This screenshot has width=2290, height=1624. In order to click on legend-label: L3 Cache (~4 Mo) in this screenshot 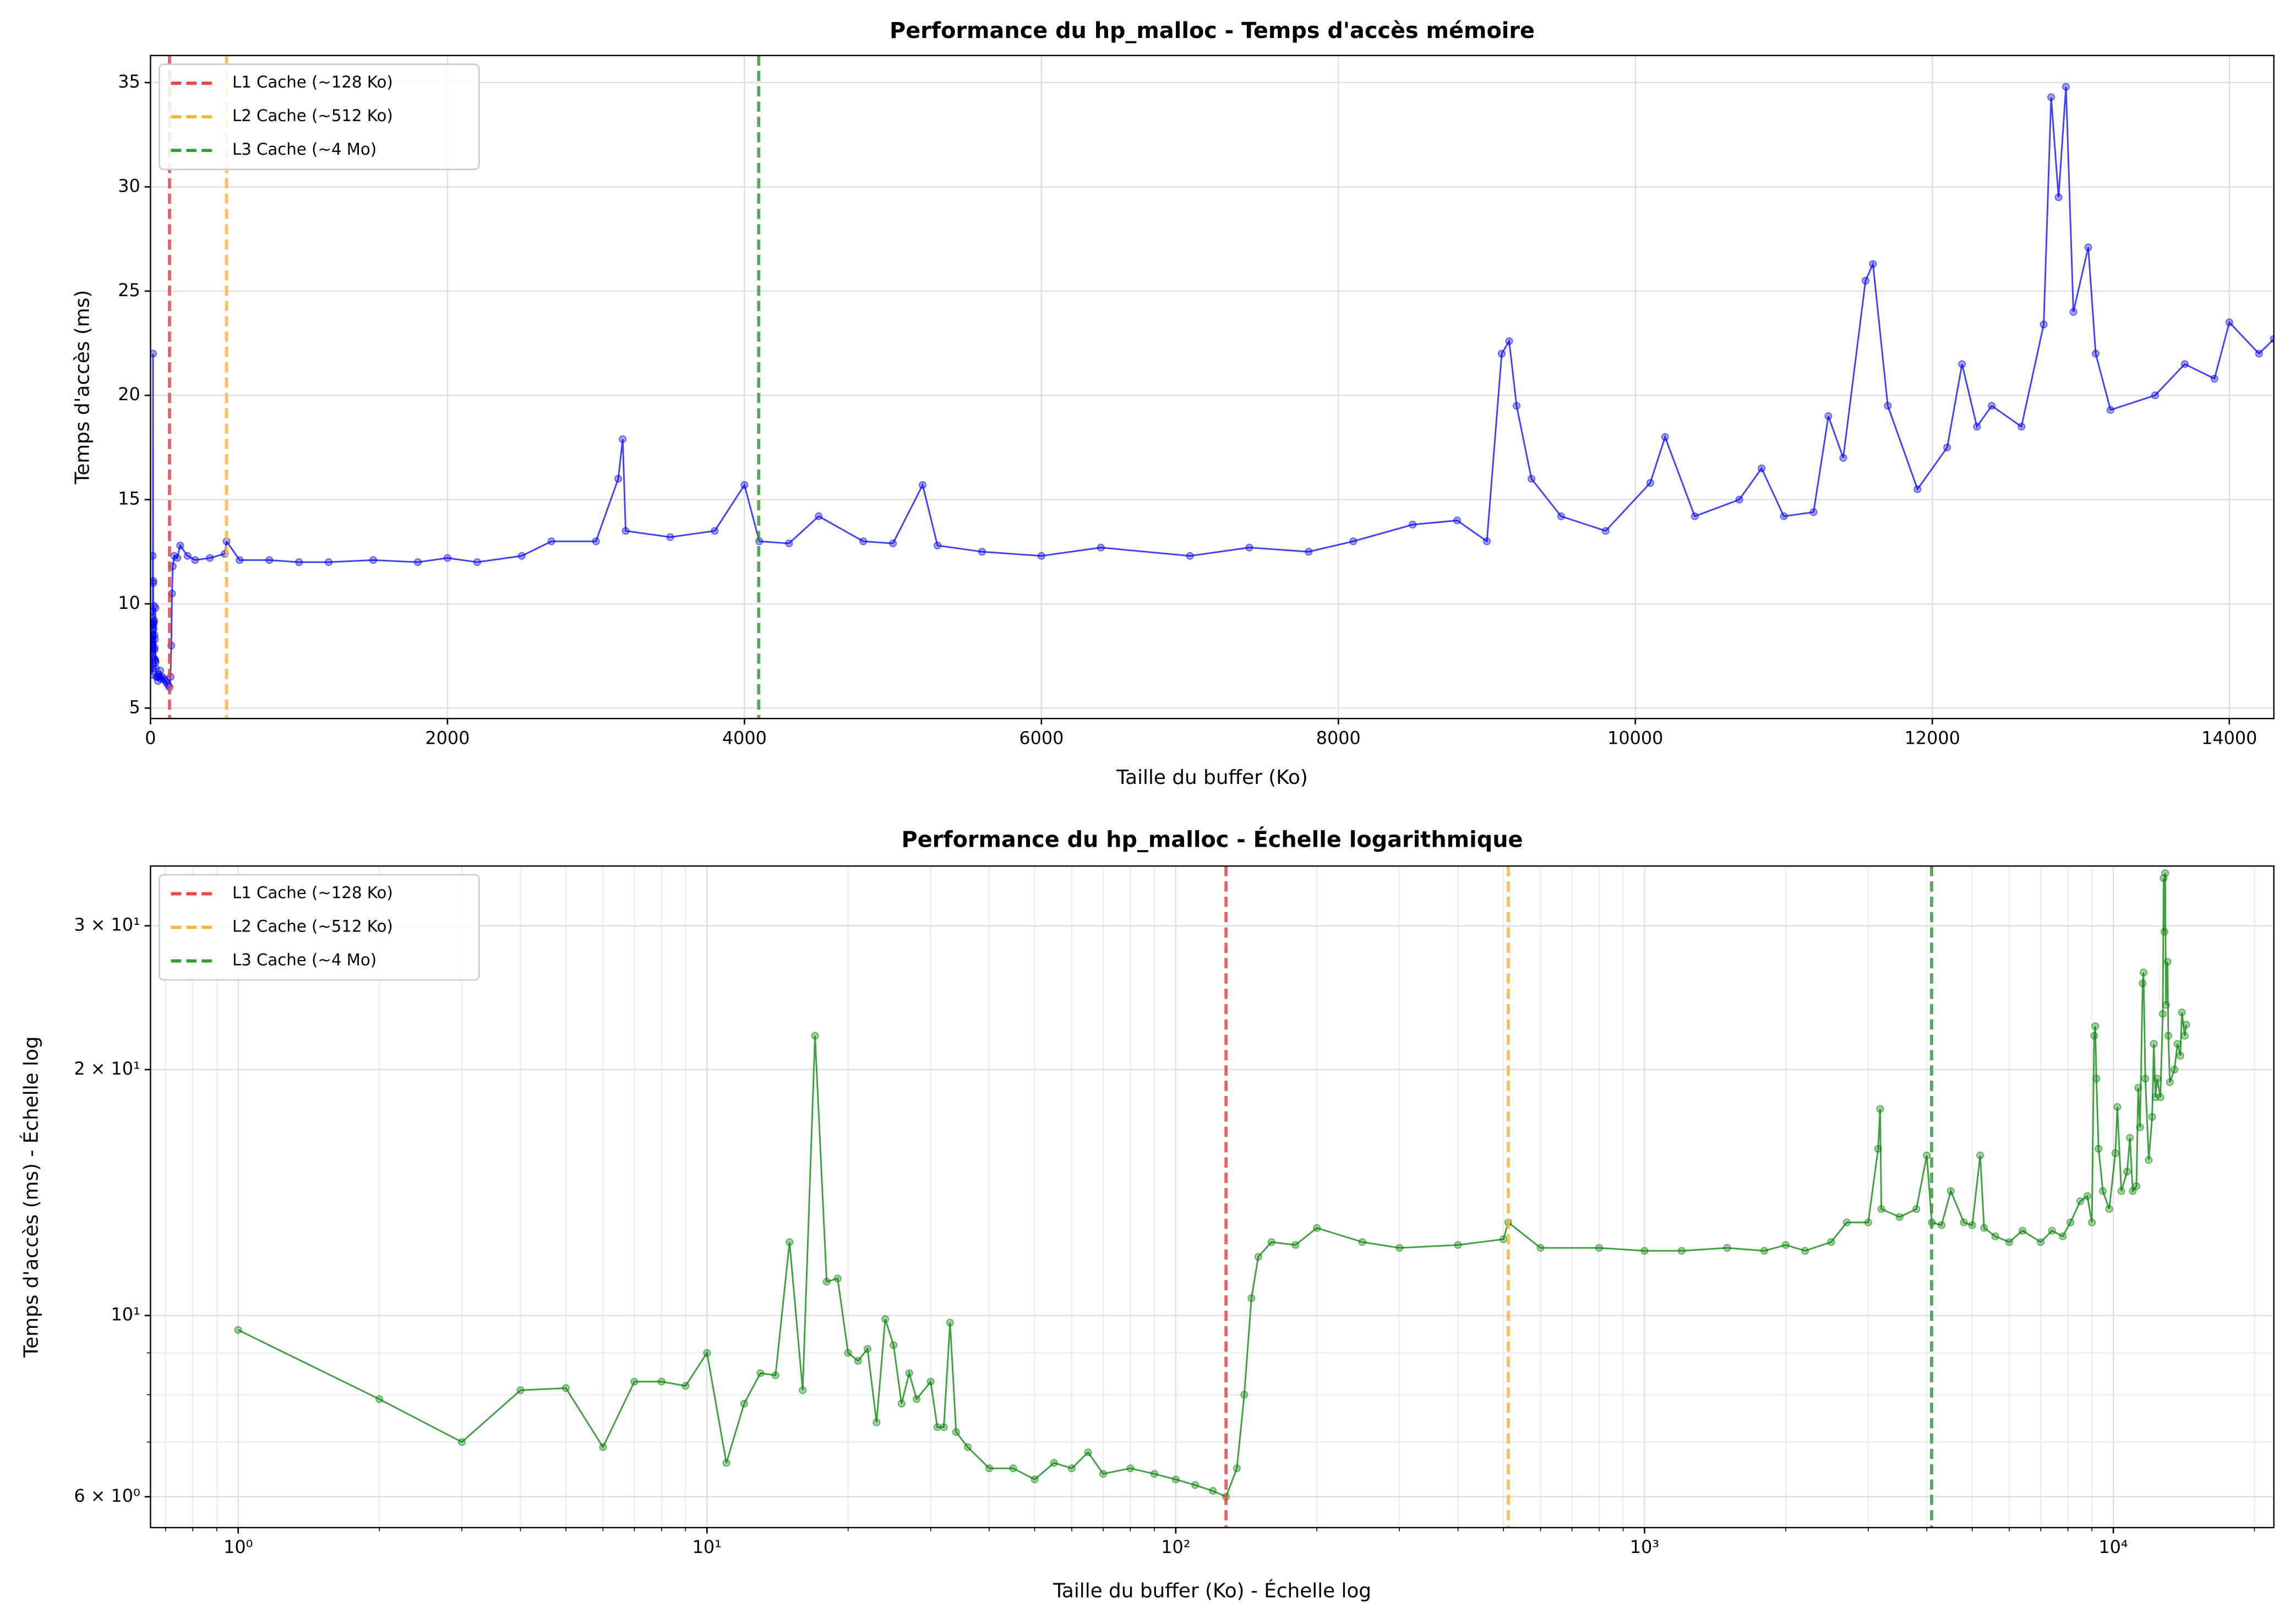, I will do `click(304, 149)`.